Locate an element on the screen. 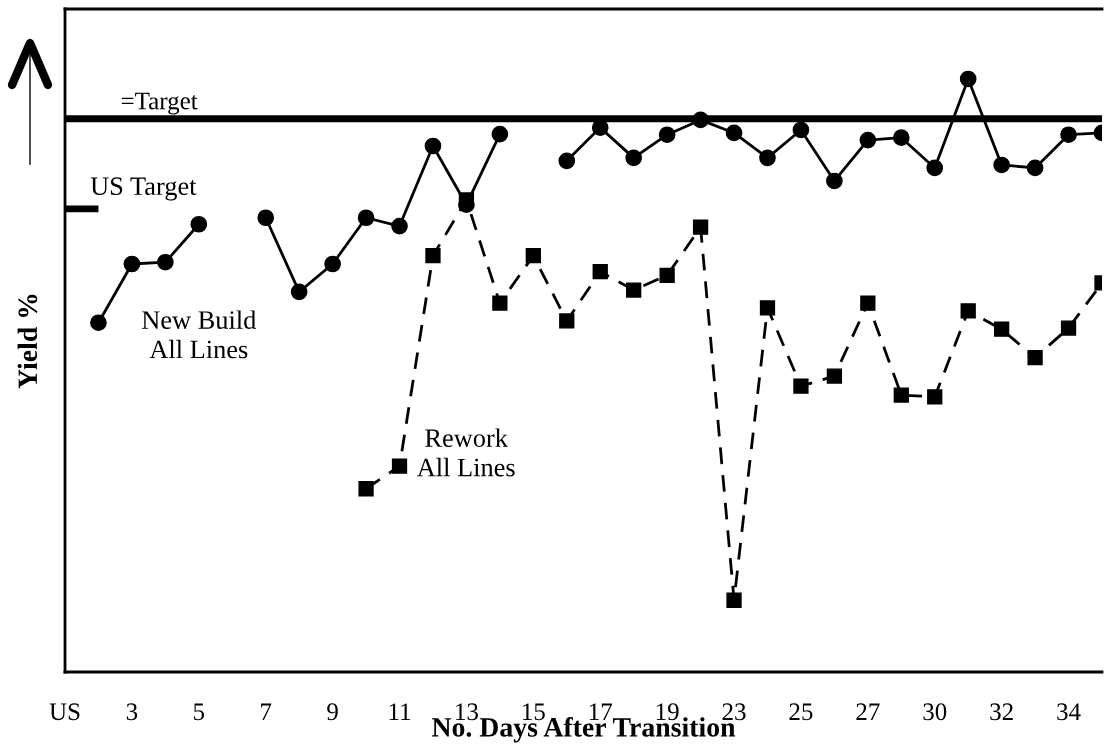  x-tick-label: 25 is located at coordinates (801, 712).